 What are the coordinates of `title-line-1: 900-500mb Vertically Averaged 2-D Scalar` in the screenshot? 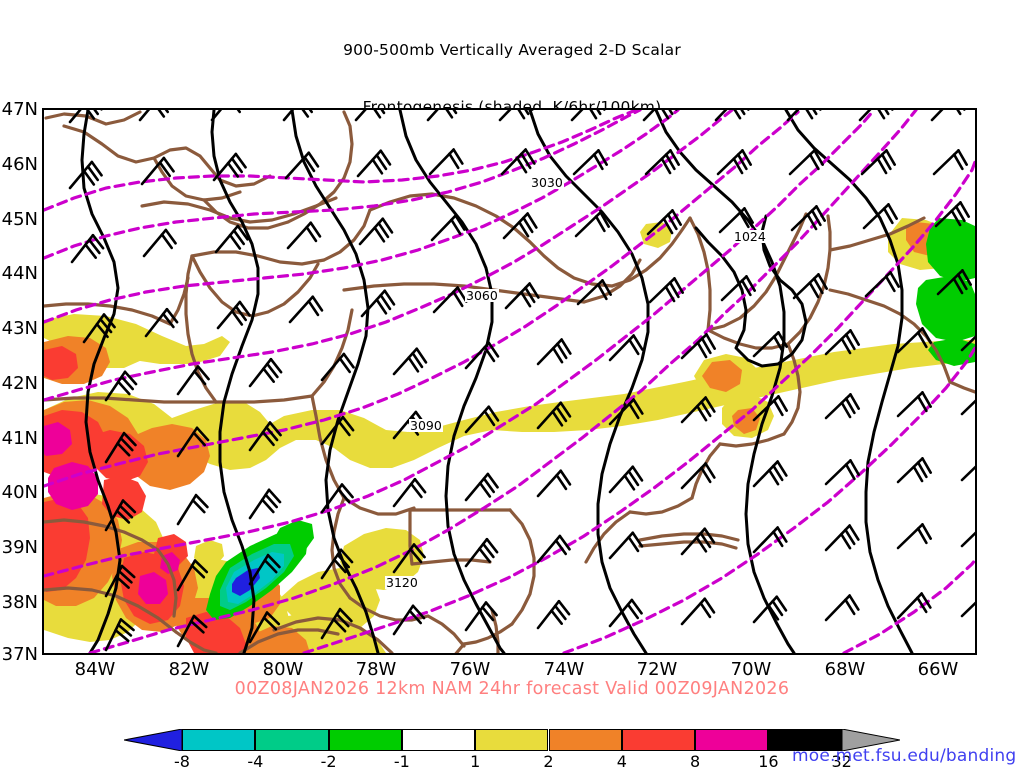 It's located at (512, 49).